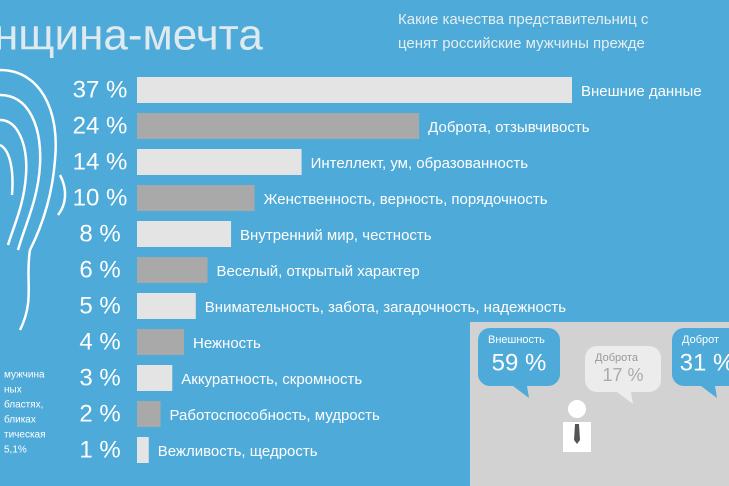  I want to click on callout-value: 31 %, so click(704, 362).